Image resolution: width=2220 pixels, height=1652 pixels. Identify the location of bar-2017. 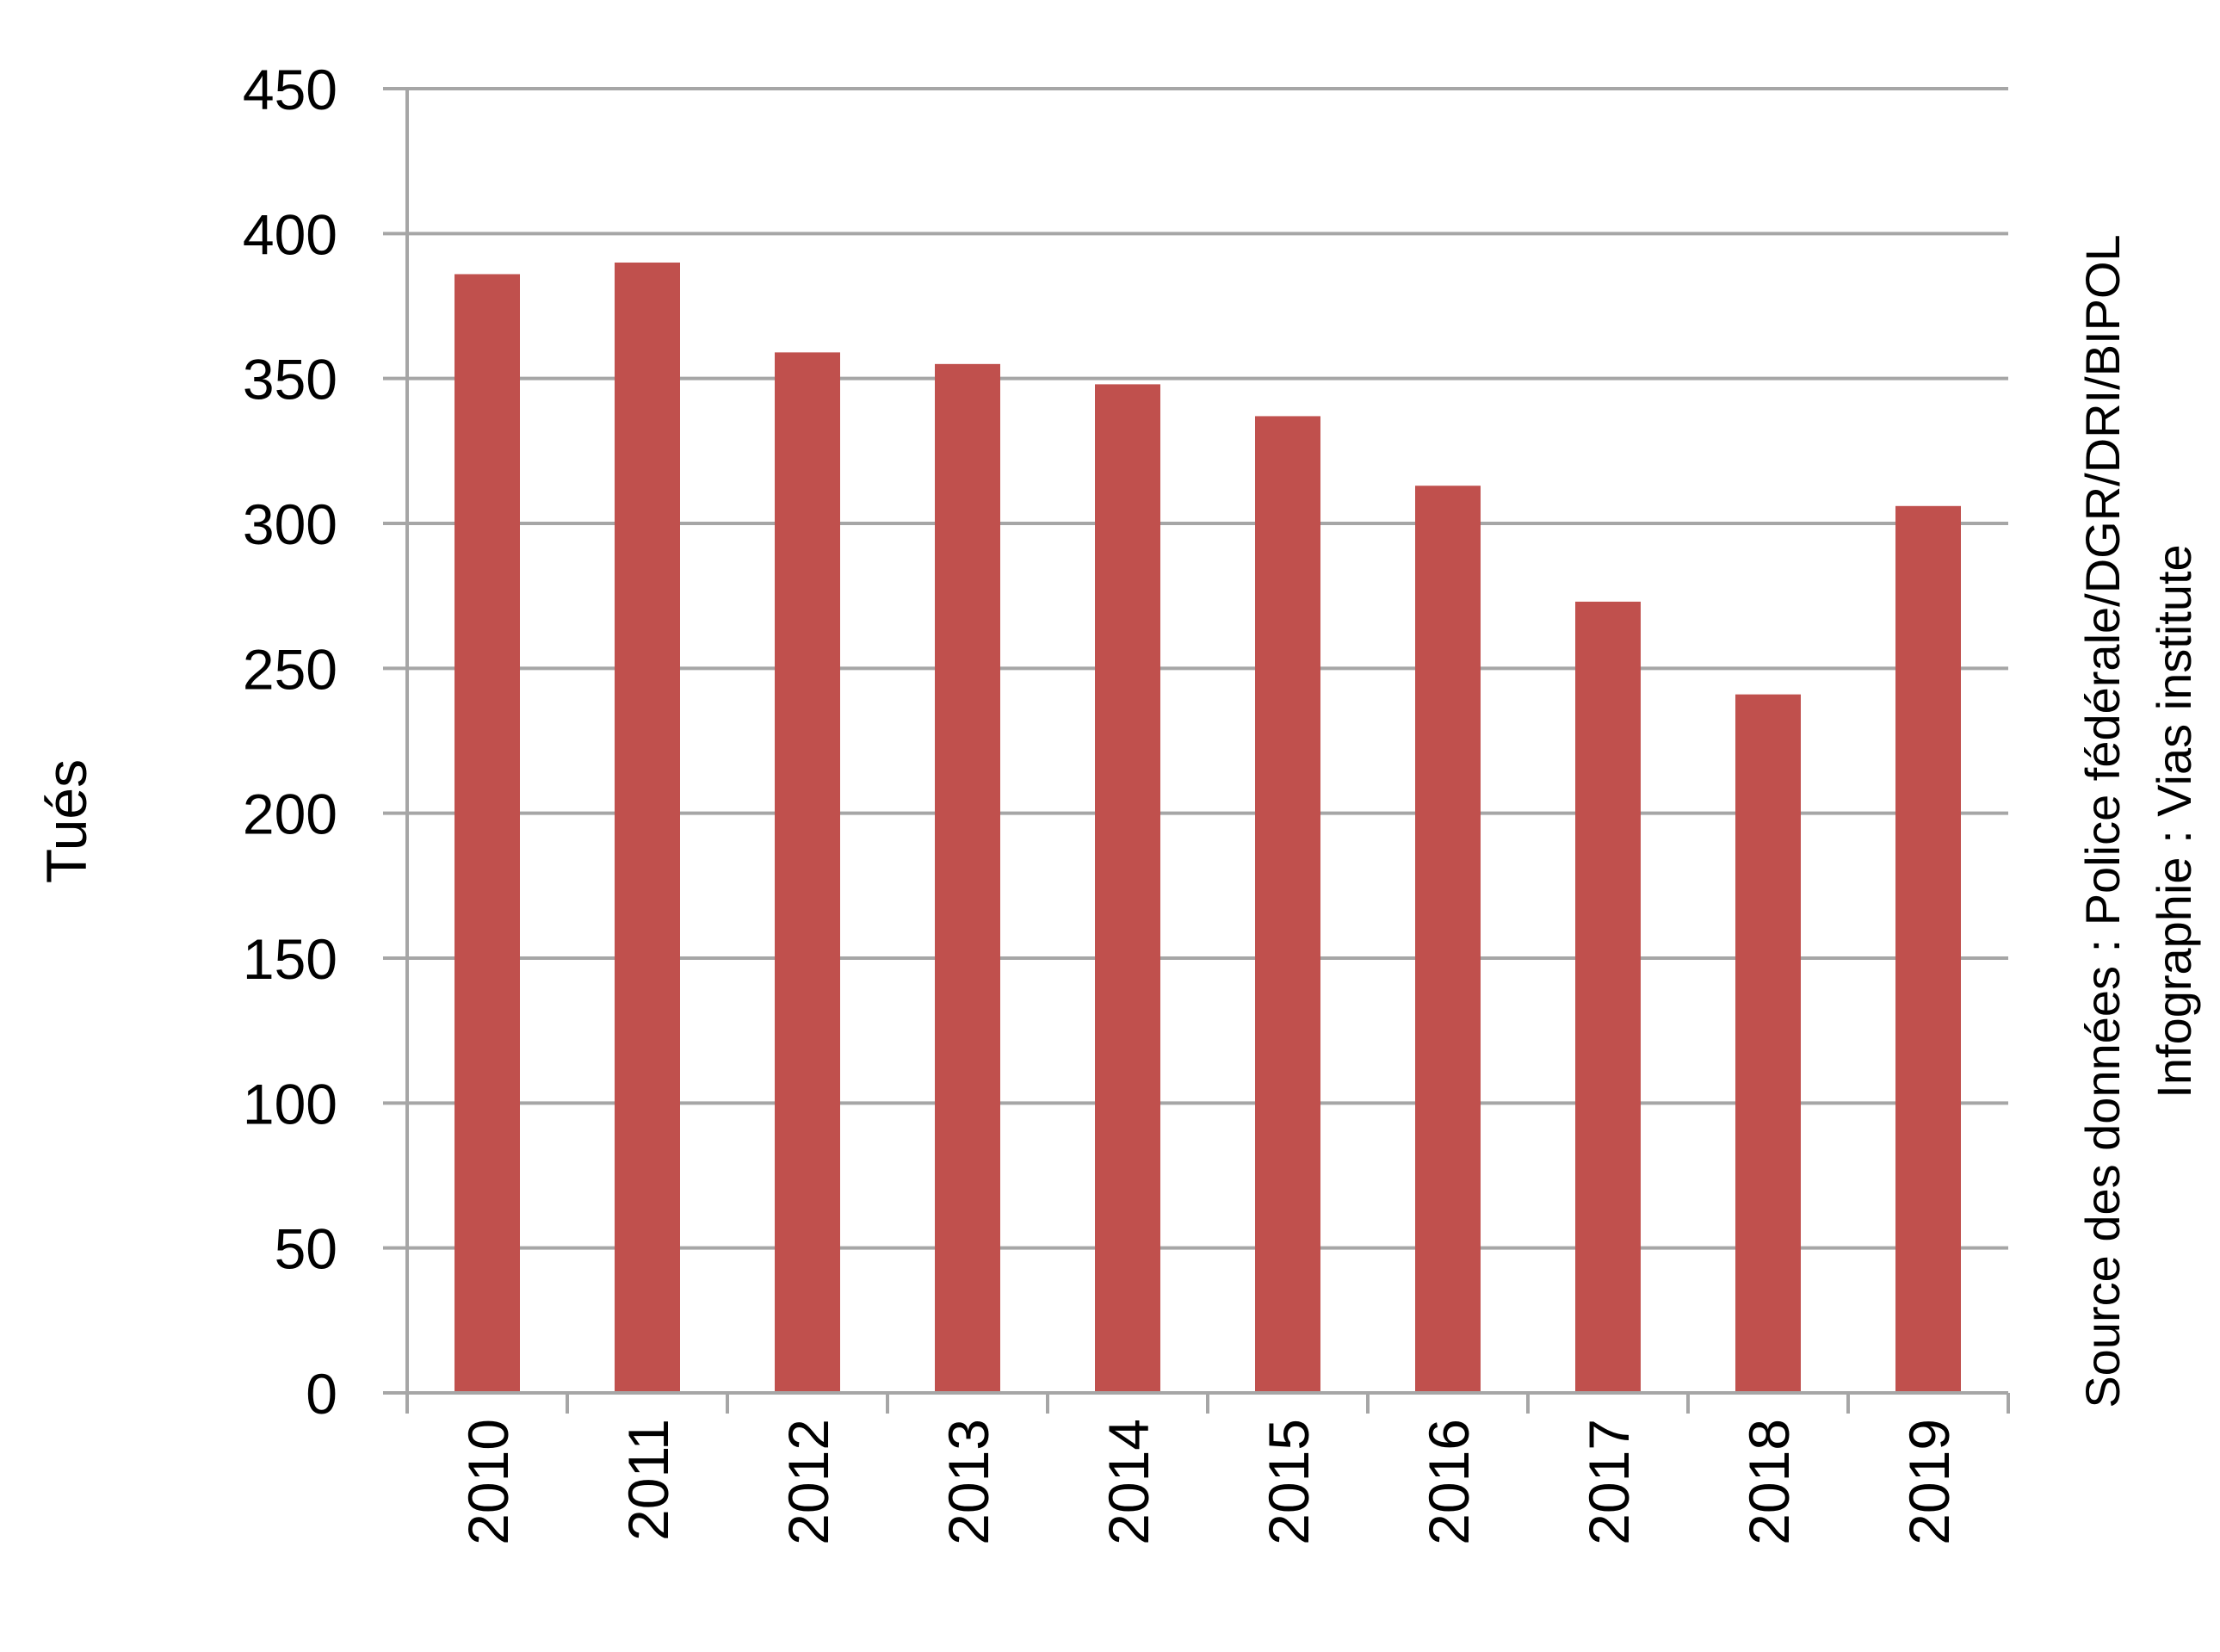
(1608, 997).